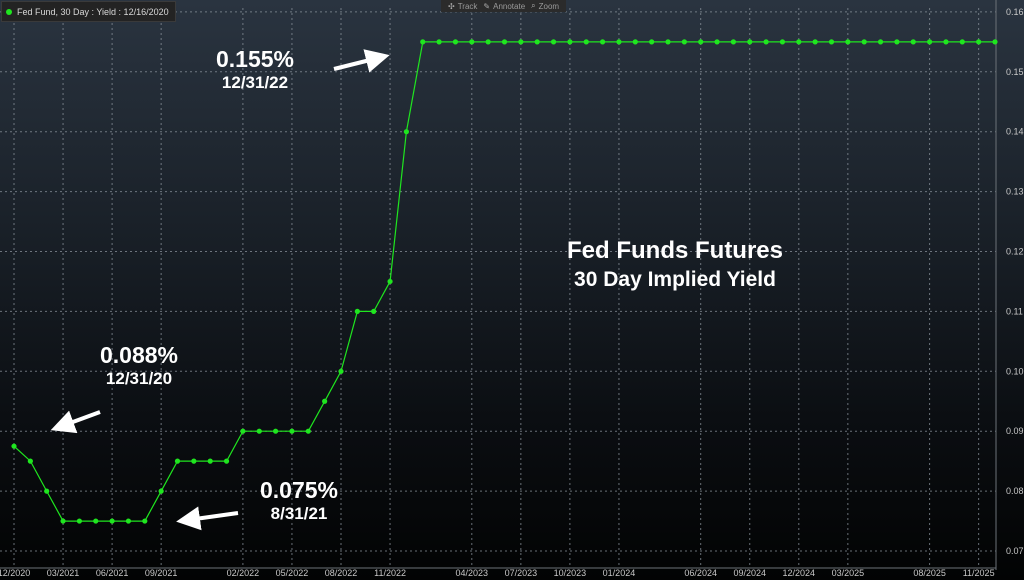 The height and width of the screenshot is (580, 1024). I want to click on chart-toolbar: ✣ Track ✎ Annotate ⌕ Zoom, so click(504, 6).